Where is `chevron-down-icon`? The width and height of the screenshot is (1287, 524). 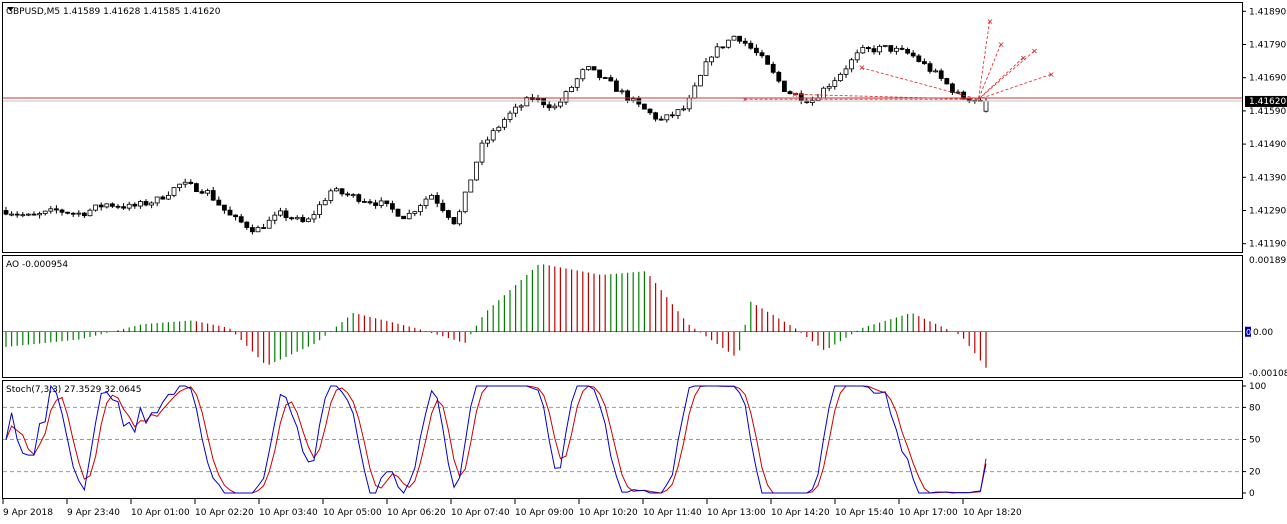
chevron-down-icon is located at coordinates (10, 9).